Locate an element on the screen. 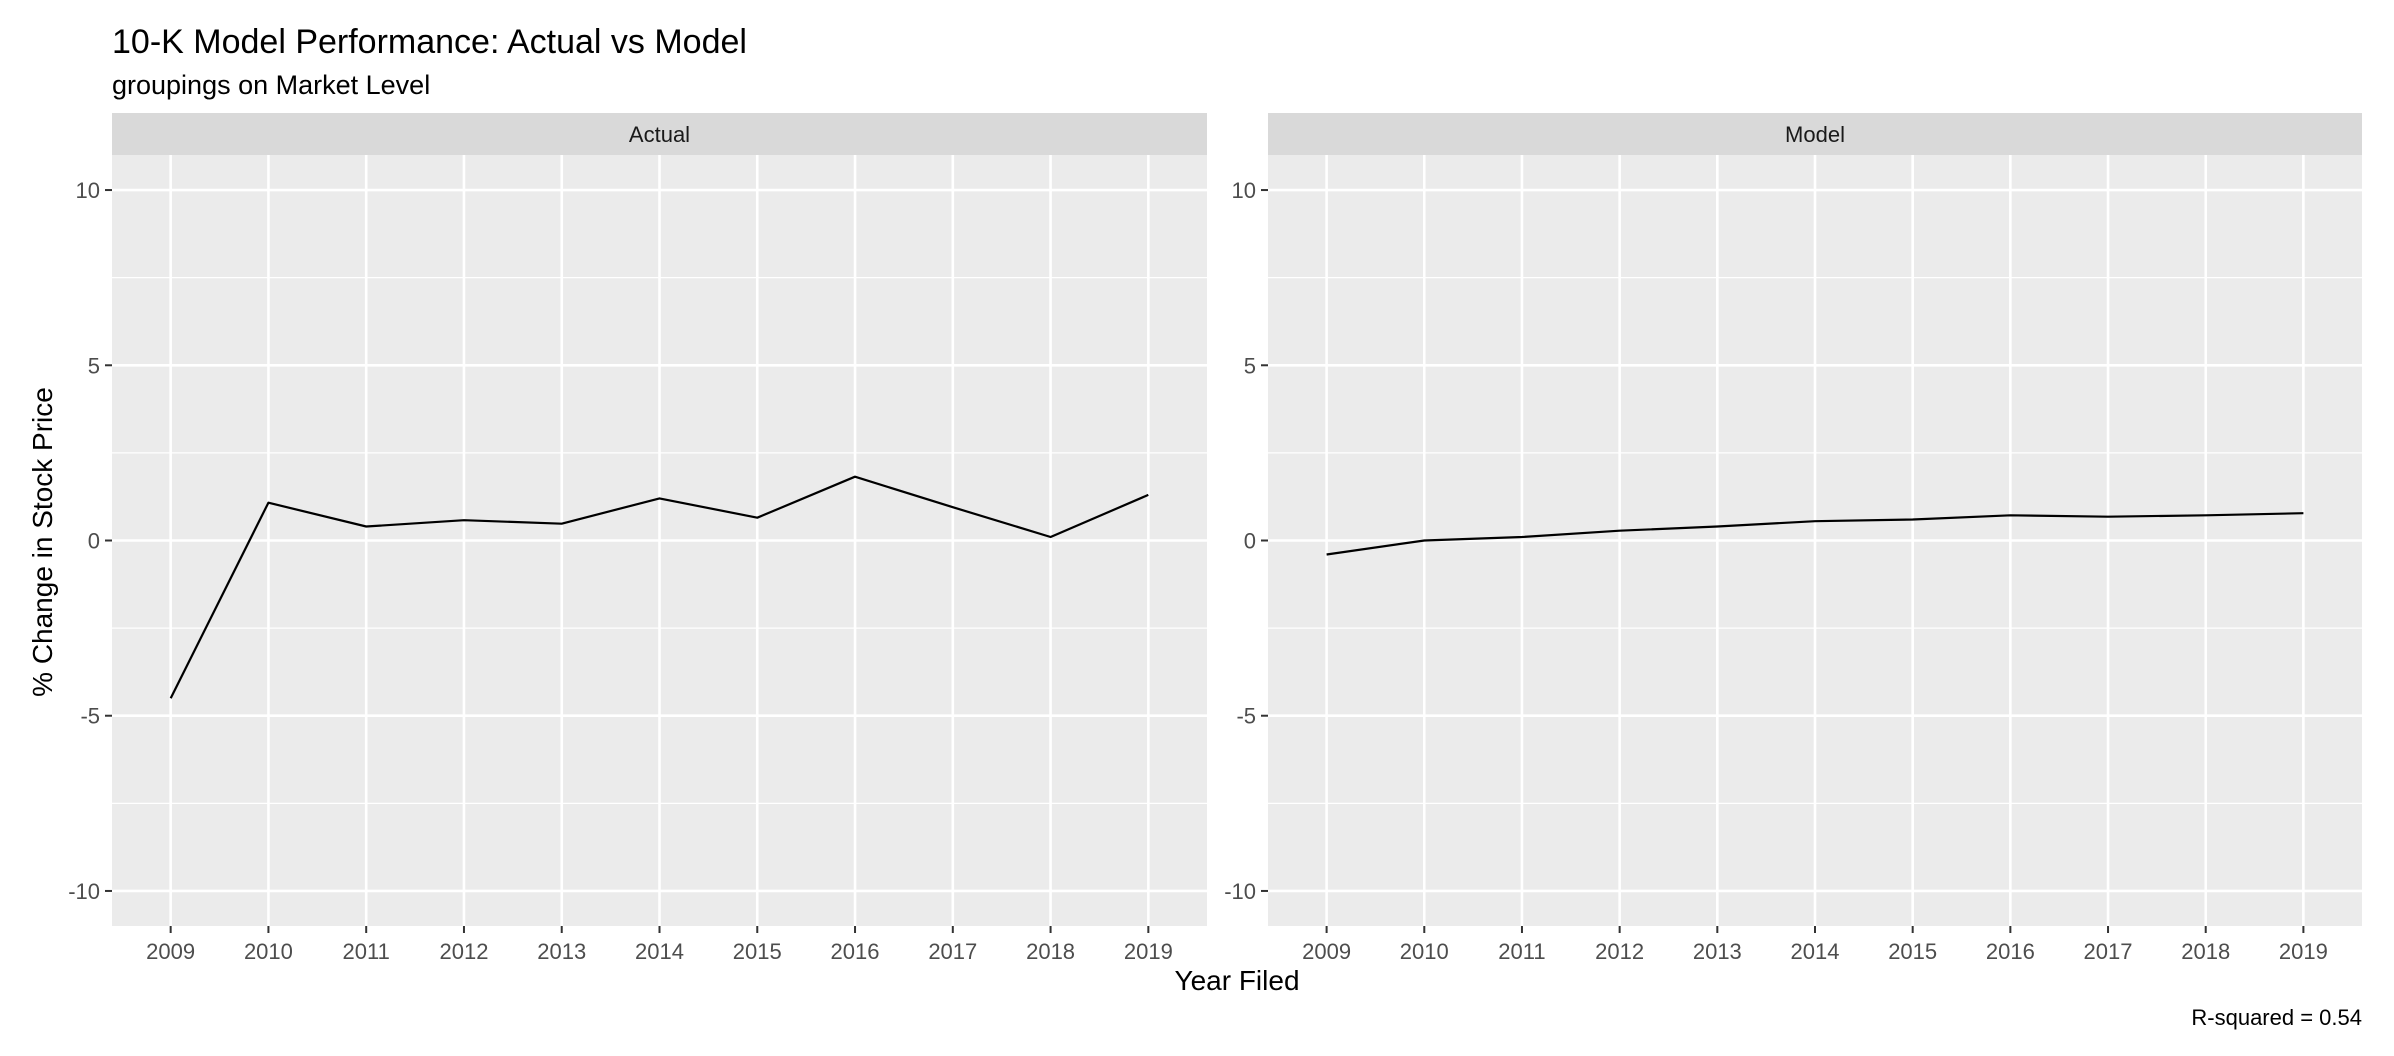 This screenshot has width=2394, height=1056. chart-title: 10-K Model Performance: Actual vs Model is located at coordinates (429, 42).